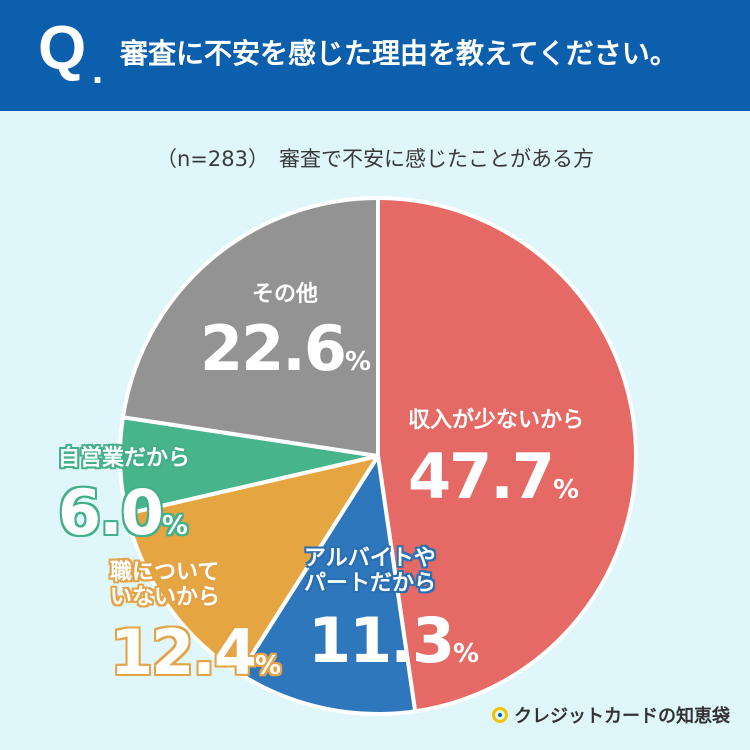  Describe the element at coordinates (500, 715) in the screenshot. I see `bulb-icon` at that location.